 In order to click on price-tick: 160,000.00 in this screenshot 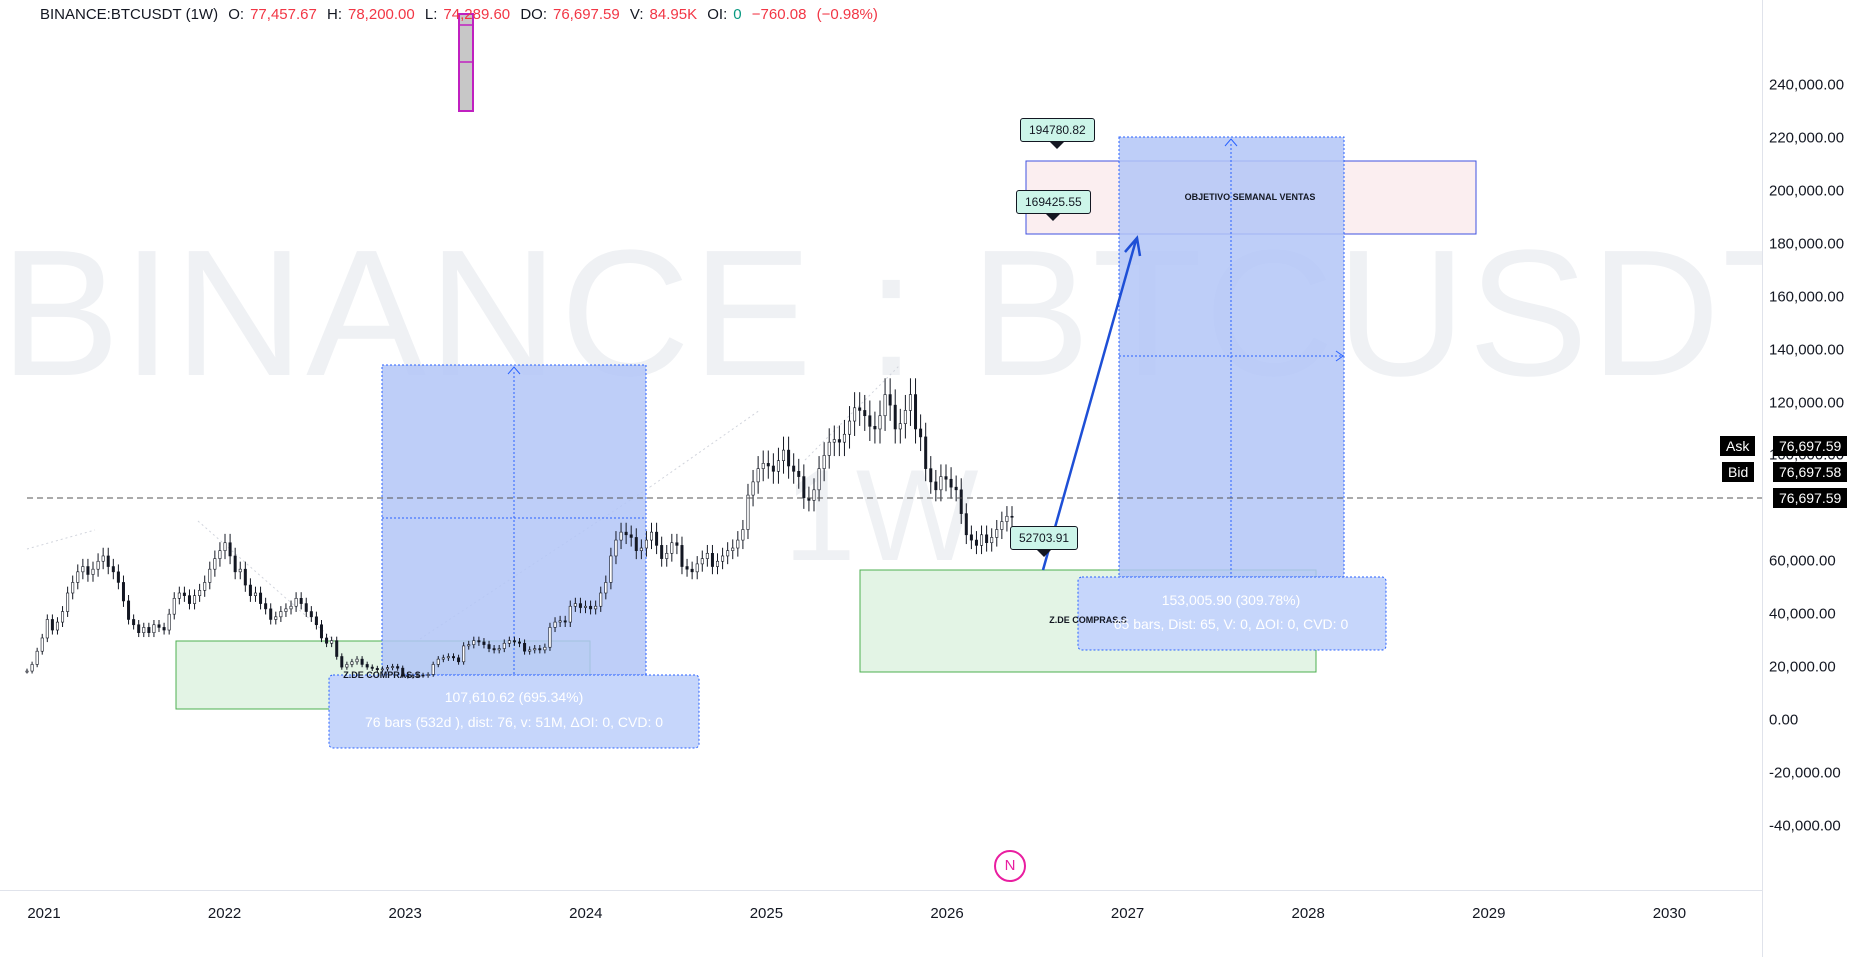, I will do `click(1807, 297)`.